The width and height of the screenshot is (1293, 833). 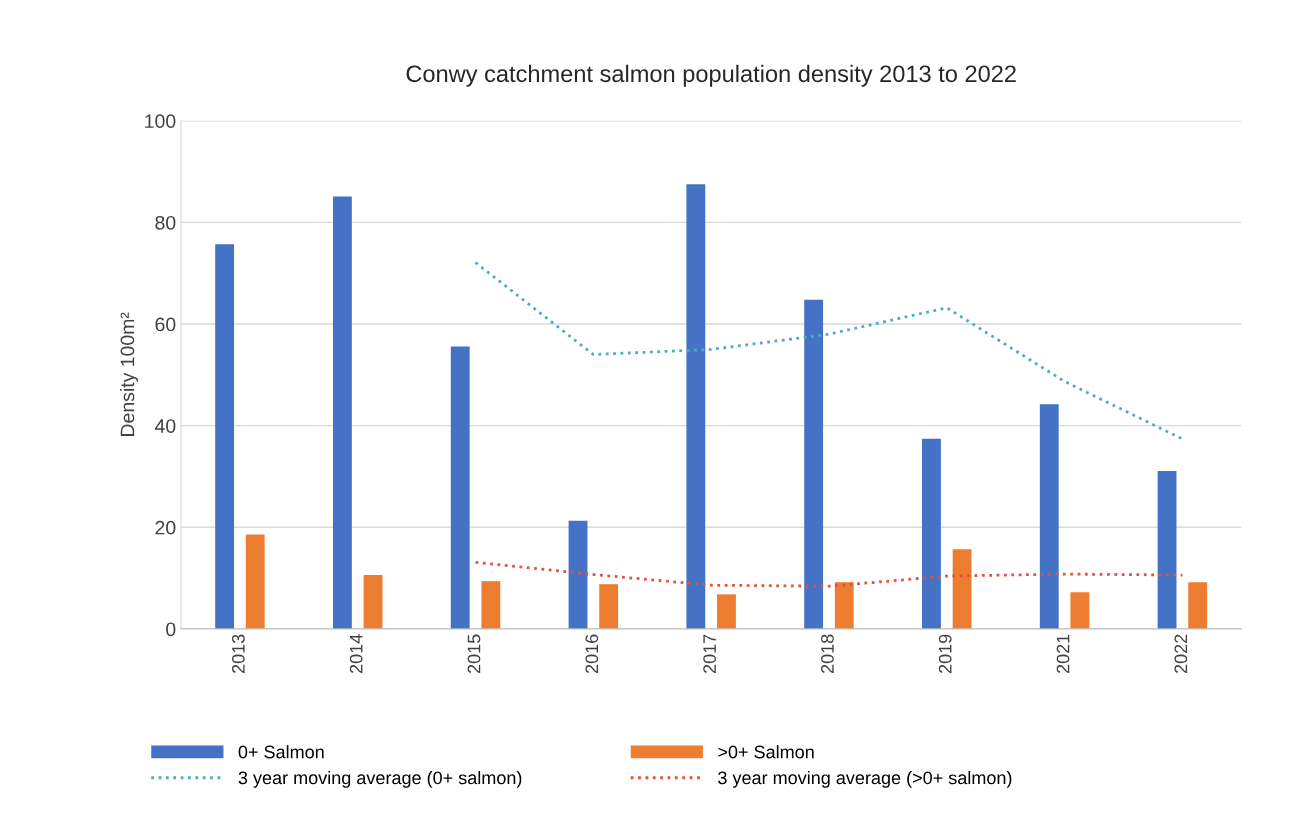 I want to click on y-axis-title: Density 100m², so click(x=129, y=374).